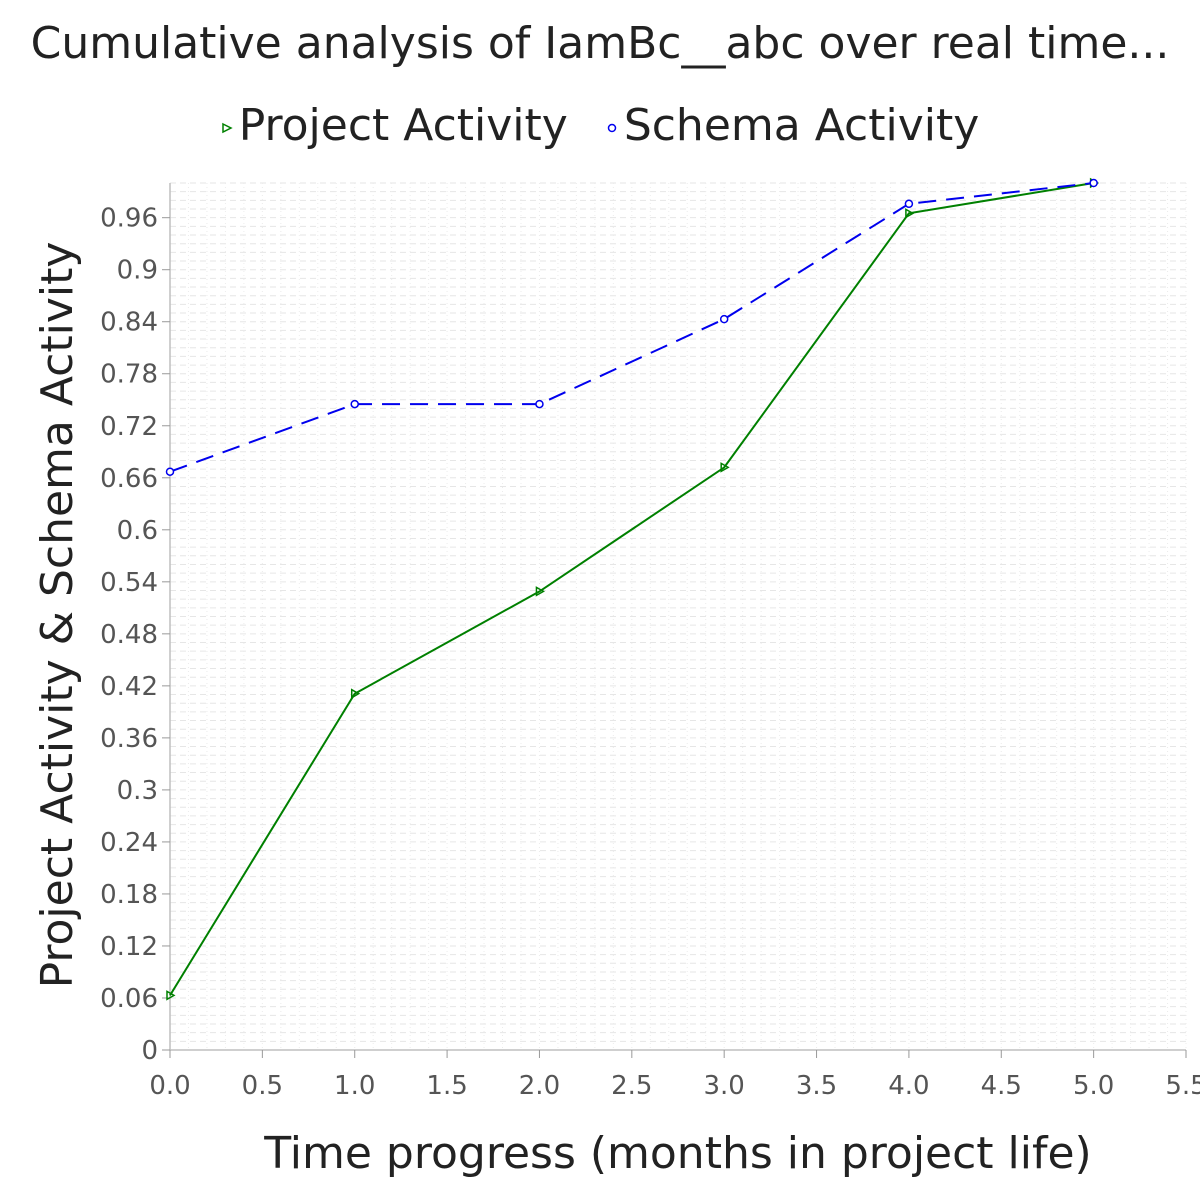 This screenshot has height=1200, width=1200. Describe the element at coordinates (908, 1086) in the screenshot. I see `x-tick-label: 4.0` at that location.